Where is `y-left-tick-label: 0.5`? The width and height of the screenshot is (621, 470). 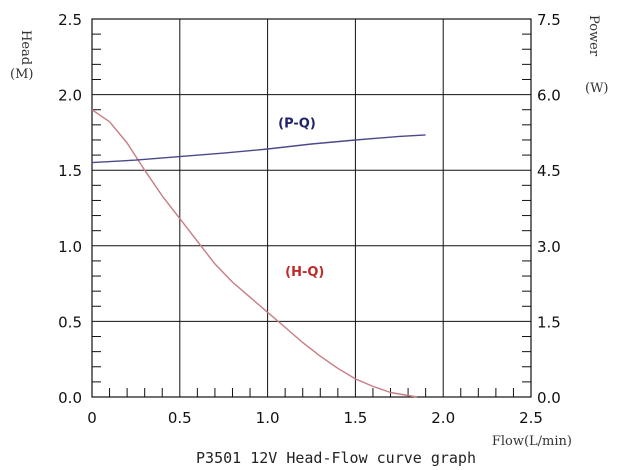 y-left-tick-label: 0.5 is located at coordinates (70, 322).